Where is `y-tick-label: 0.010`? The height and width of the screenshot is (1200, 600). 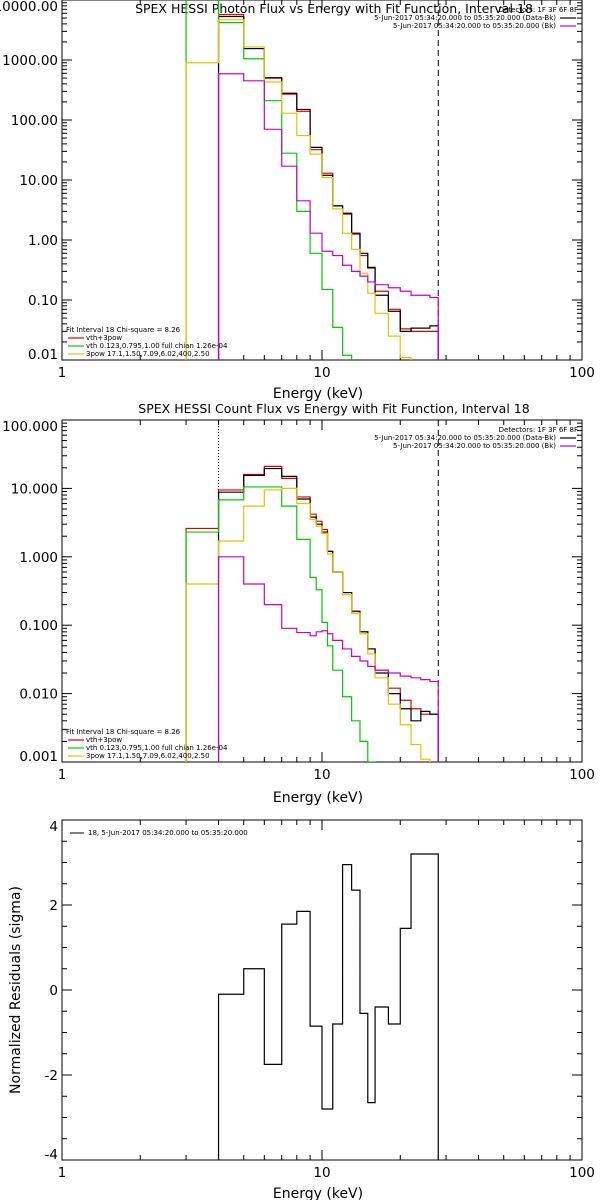
y-tick-label: 0.010 is located at coordinates (38, 695).